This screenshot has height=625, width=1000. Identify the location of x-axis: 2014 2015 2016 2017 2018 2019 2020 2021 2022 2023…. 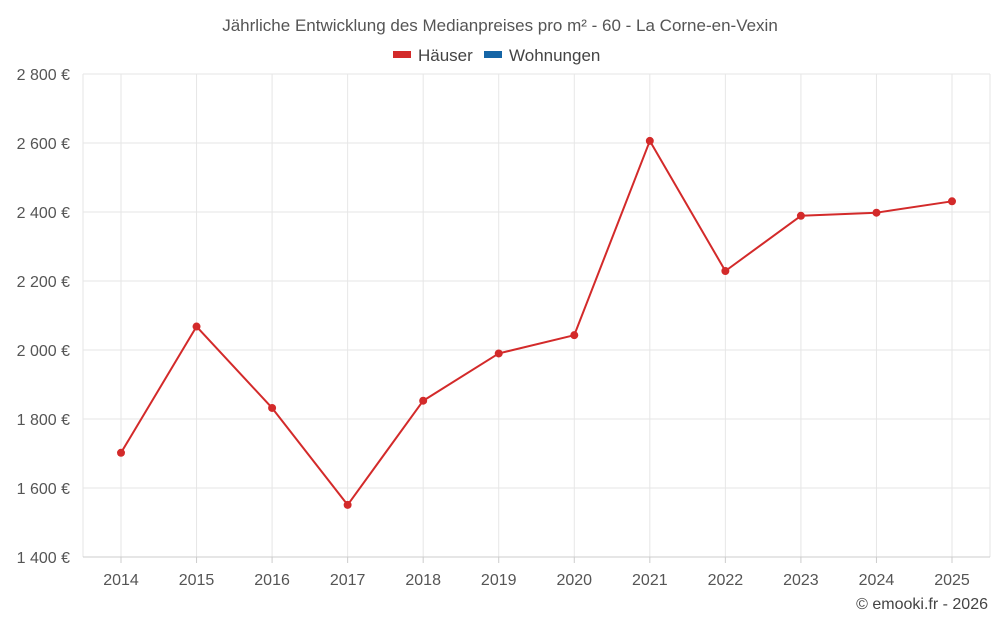
(536, 572).